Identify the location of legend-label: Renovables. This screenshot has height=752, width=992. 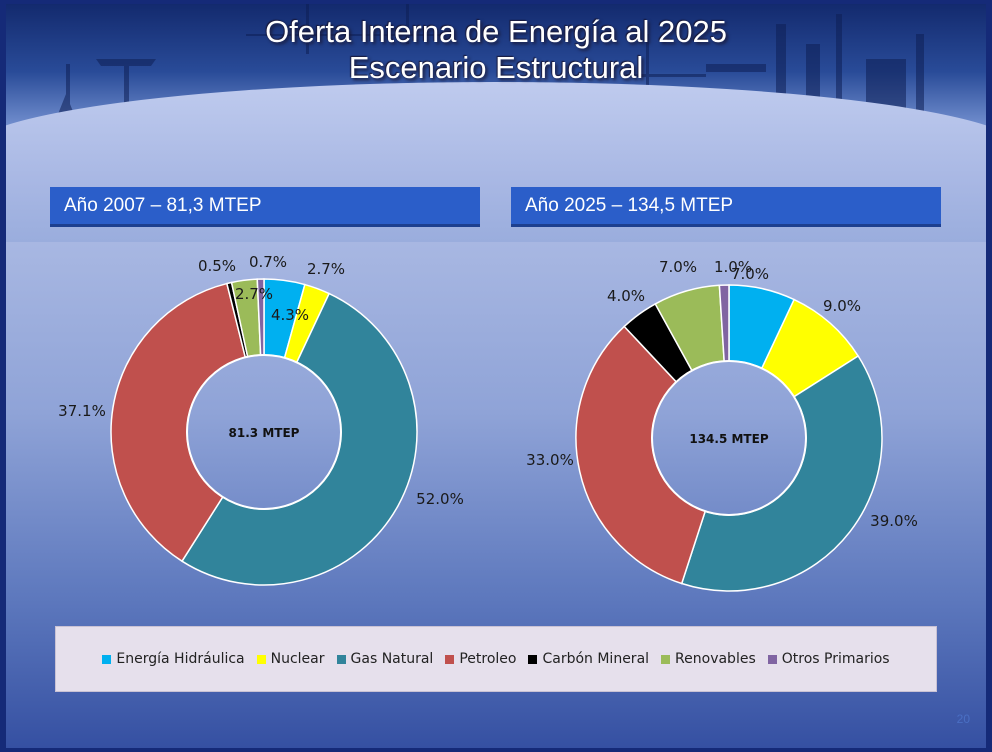
(715, 659).